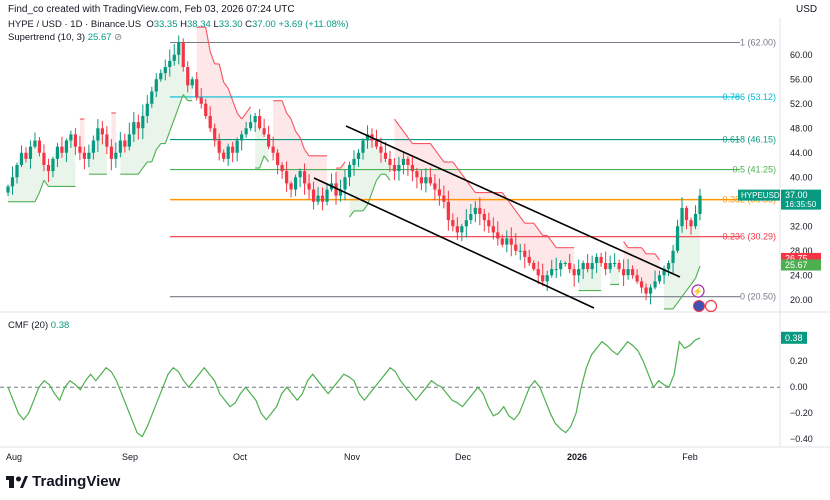 The width and height of the screenshot is (830, 500). I want to click on channel-upper-line, so click(513, 201).